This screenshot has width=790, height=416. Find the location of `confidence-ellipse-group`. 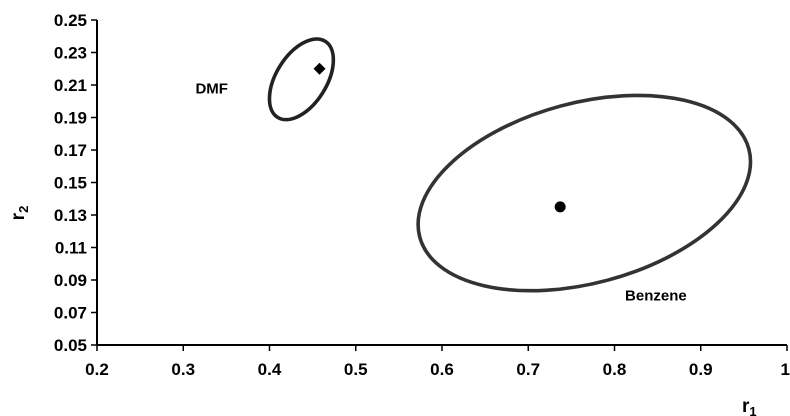

confidence-ellipse-group is located at coordinates (301, 79).